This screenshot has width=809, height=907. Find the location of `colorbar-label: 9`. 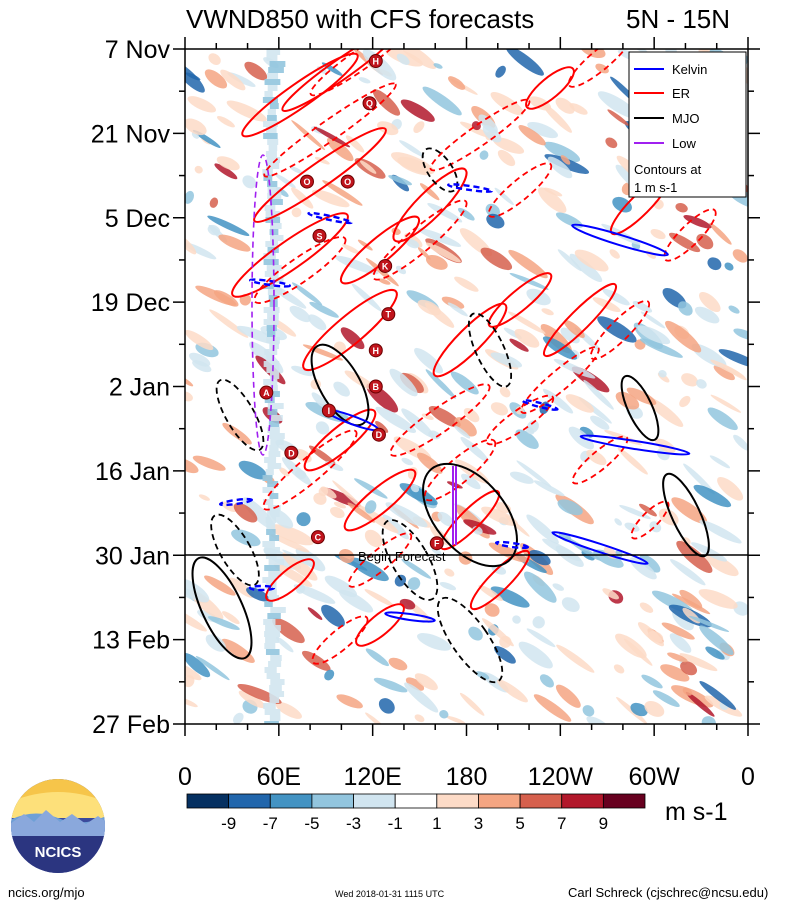

colorbar-label: 9 is located at coordinates (603, 823).